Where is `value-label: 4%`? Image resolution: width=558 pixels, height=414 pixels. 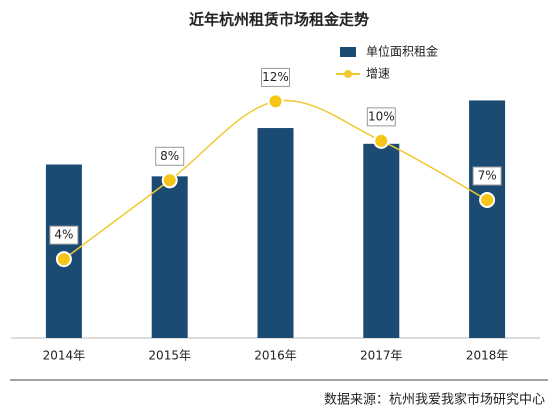
value-label: 4% is located at coordinates (63, 235).